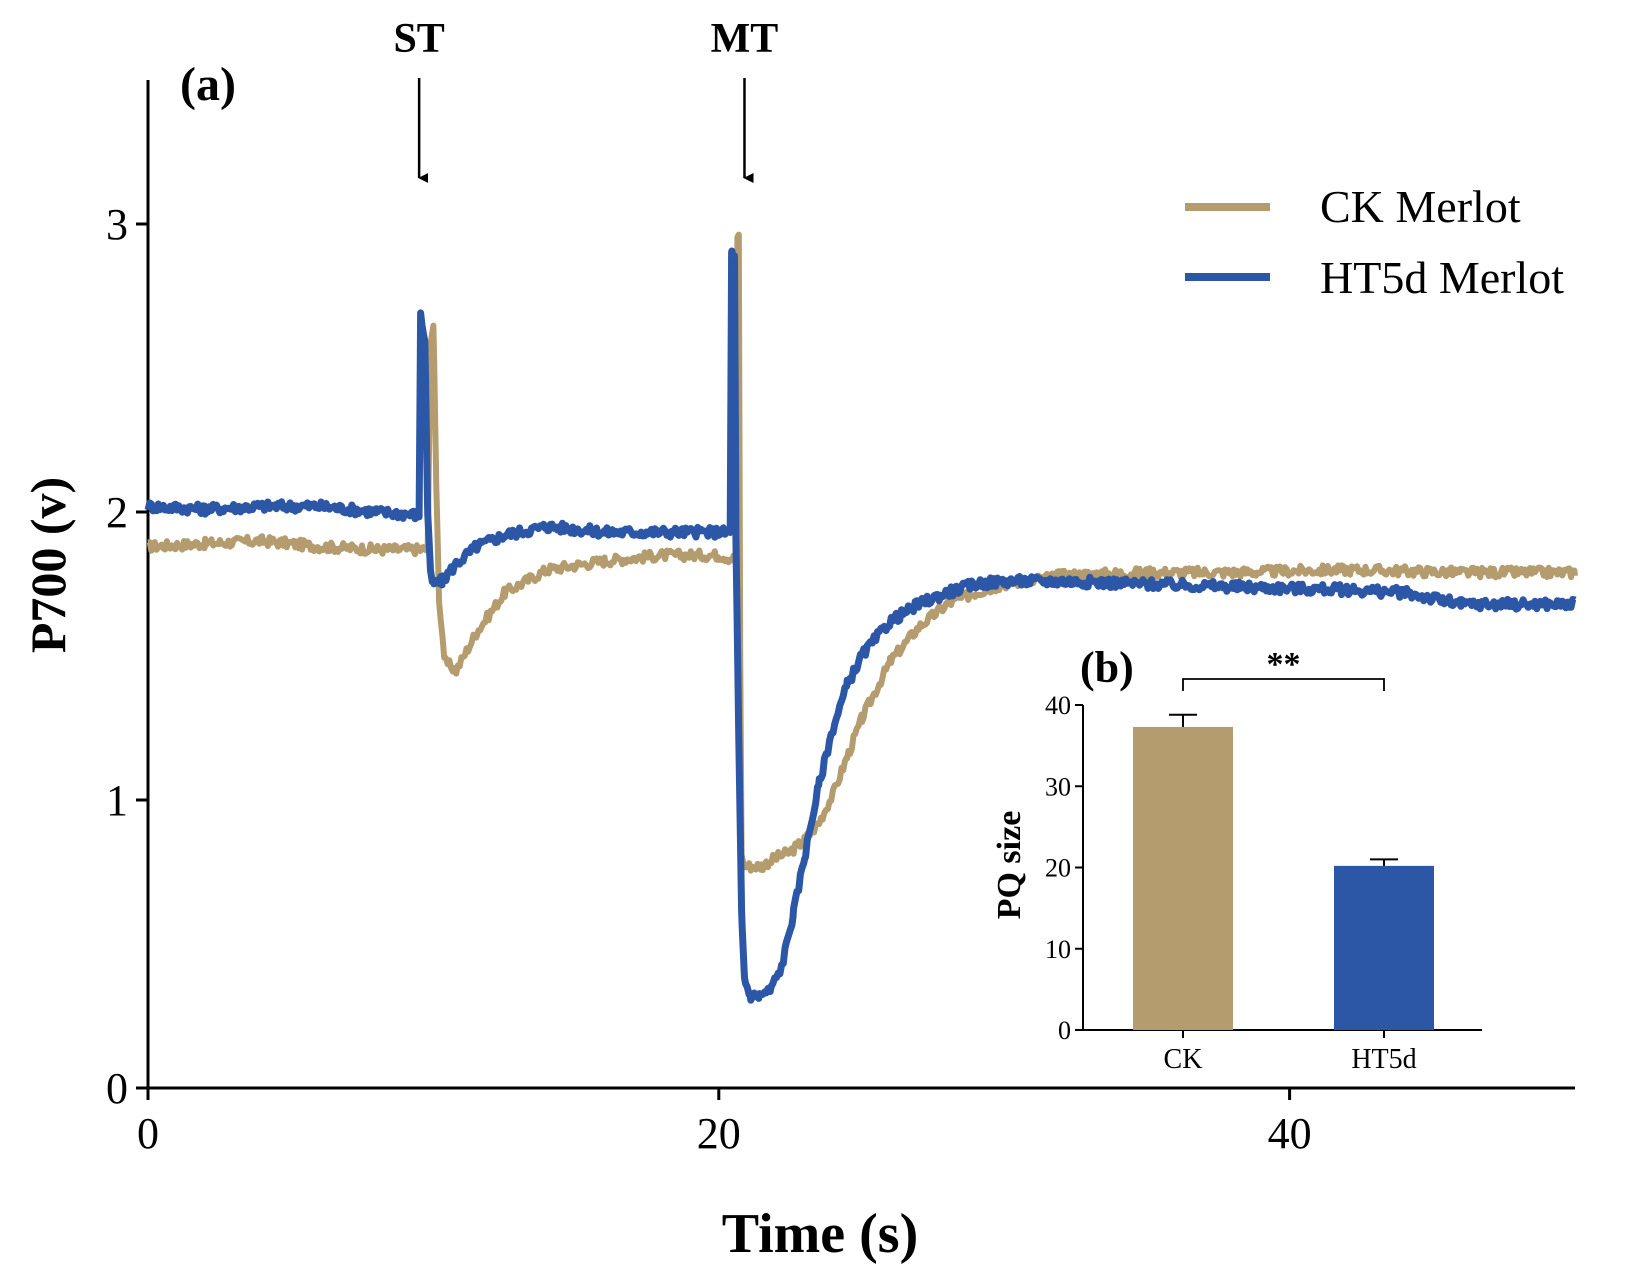 This screenshot has width=1642, height=1274. What do you see at coordinates (1064, 1030) in the screenshot?
I see `inset-y-tick-label: 0` at bounding box center [1064, 1030].